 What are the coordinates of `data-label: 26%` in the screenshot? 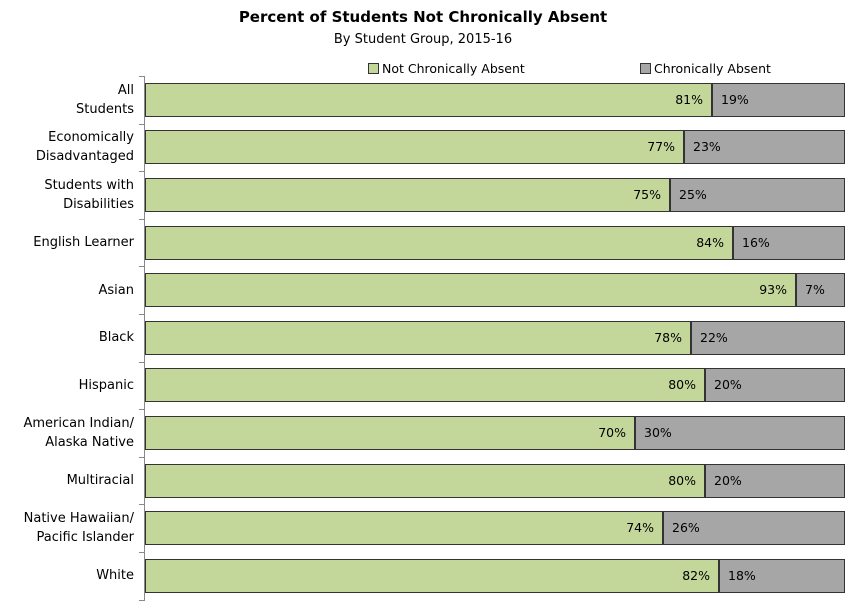 It's located at (686, 528).